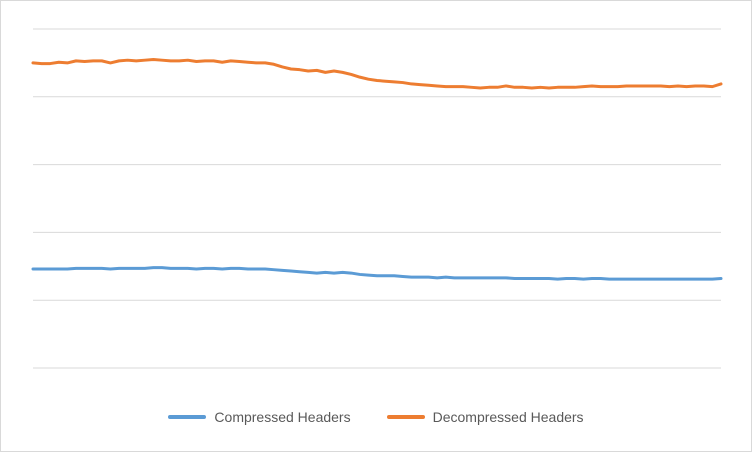 The image size is (752, 452). I want to click on legend-label-decompressed-headers: Decompressed Headers, so click(508, 417).